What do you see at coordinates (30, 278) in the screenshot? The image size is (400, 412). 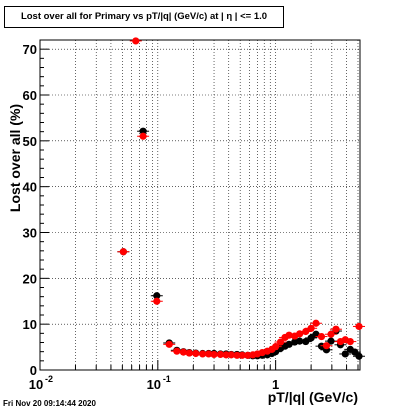 I see `y-tick-label: 20` at bounding box center [30, 278].